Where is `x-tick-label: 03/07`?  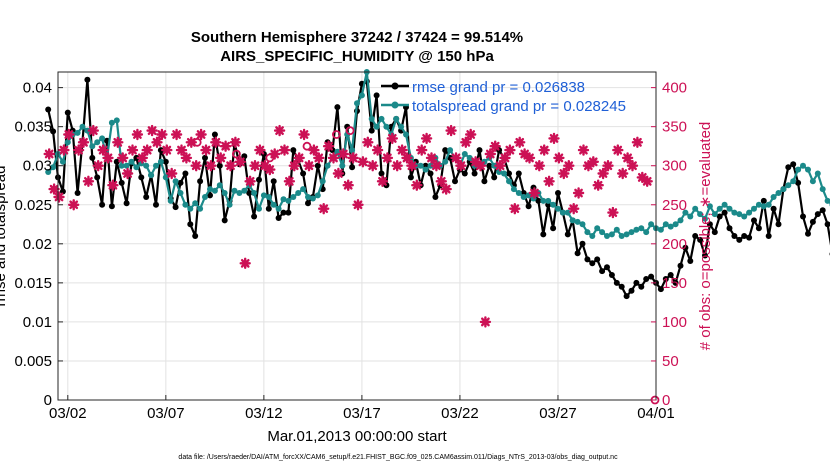 x-tick-label: 03/07 is located at coordinates (166, 413).